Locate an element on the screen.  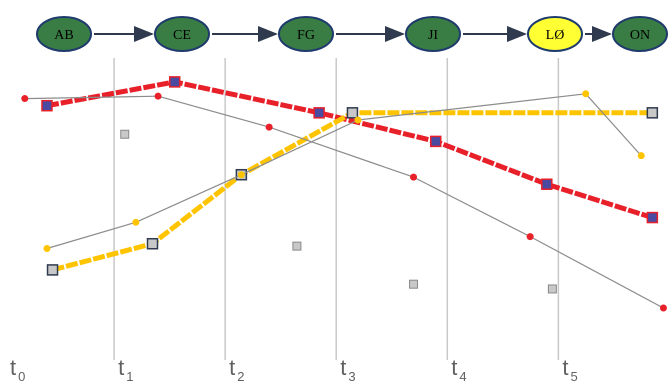
sequence-nodes: AB CE FG JI LØ ON is located at coordinates (352, 34).